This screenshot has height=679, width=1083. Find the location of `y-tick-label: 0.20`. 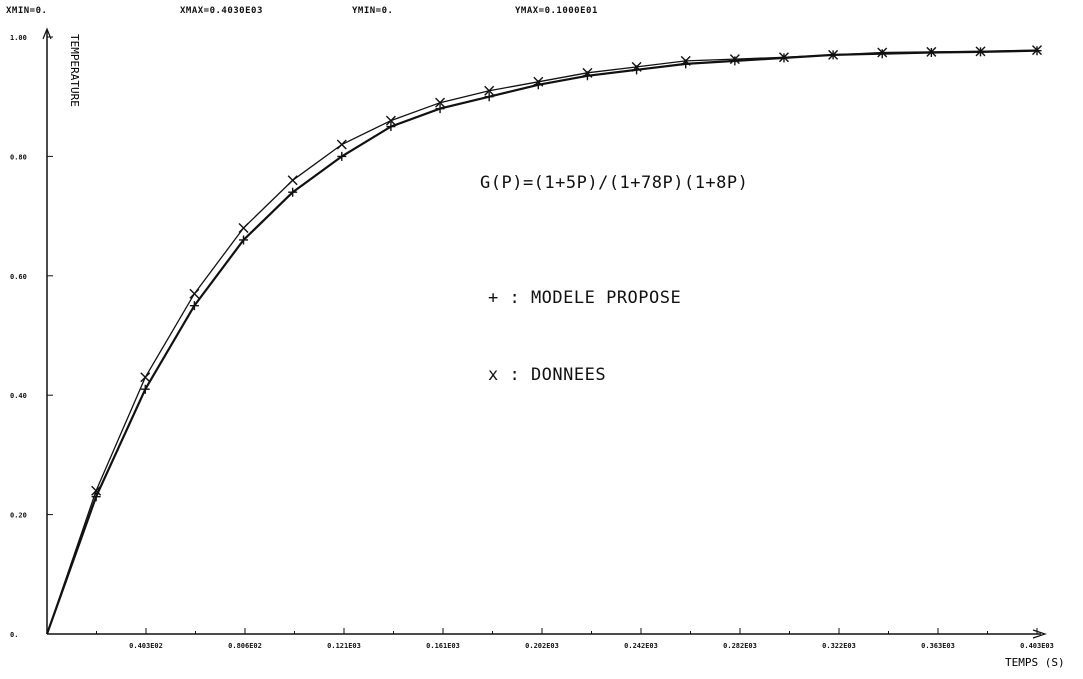

y-tick-label: 0.20 is located at coordinates (18, 516).